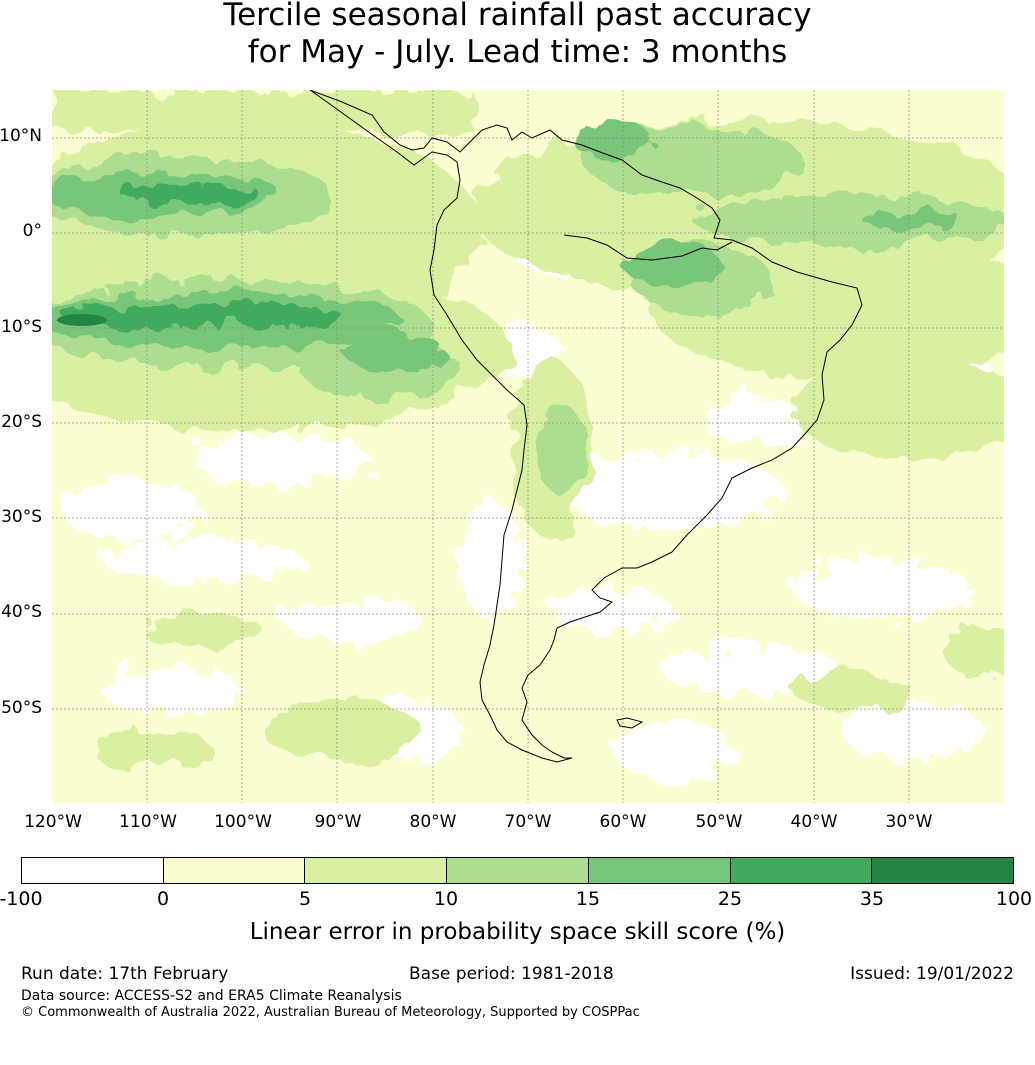  I want to click on map-title-line-2: for May - July. Lead time: 3 months, so click(517, 52).